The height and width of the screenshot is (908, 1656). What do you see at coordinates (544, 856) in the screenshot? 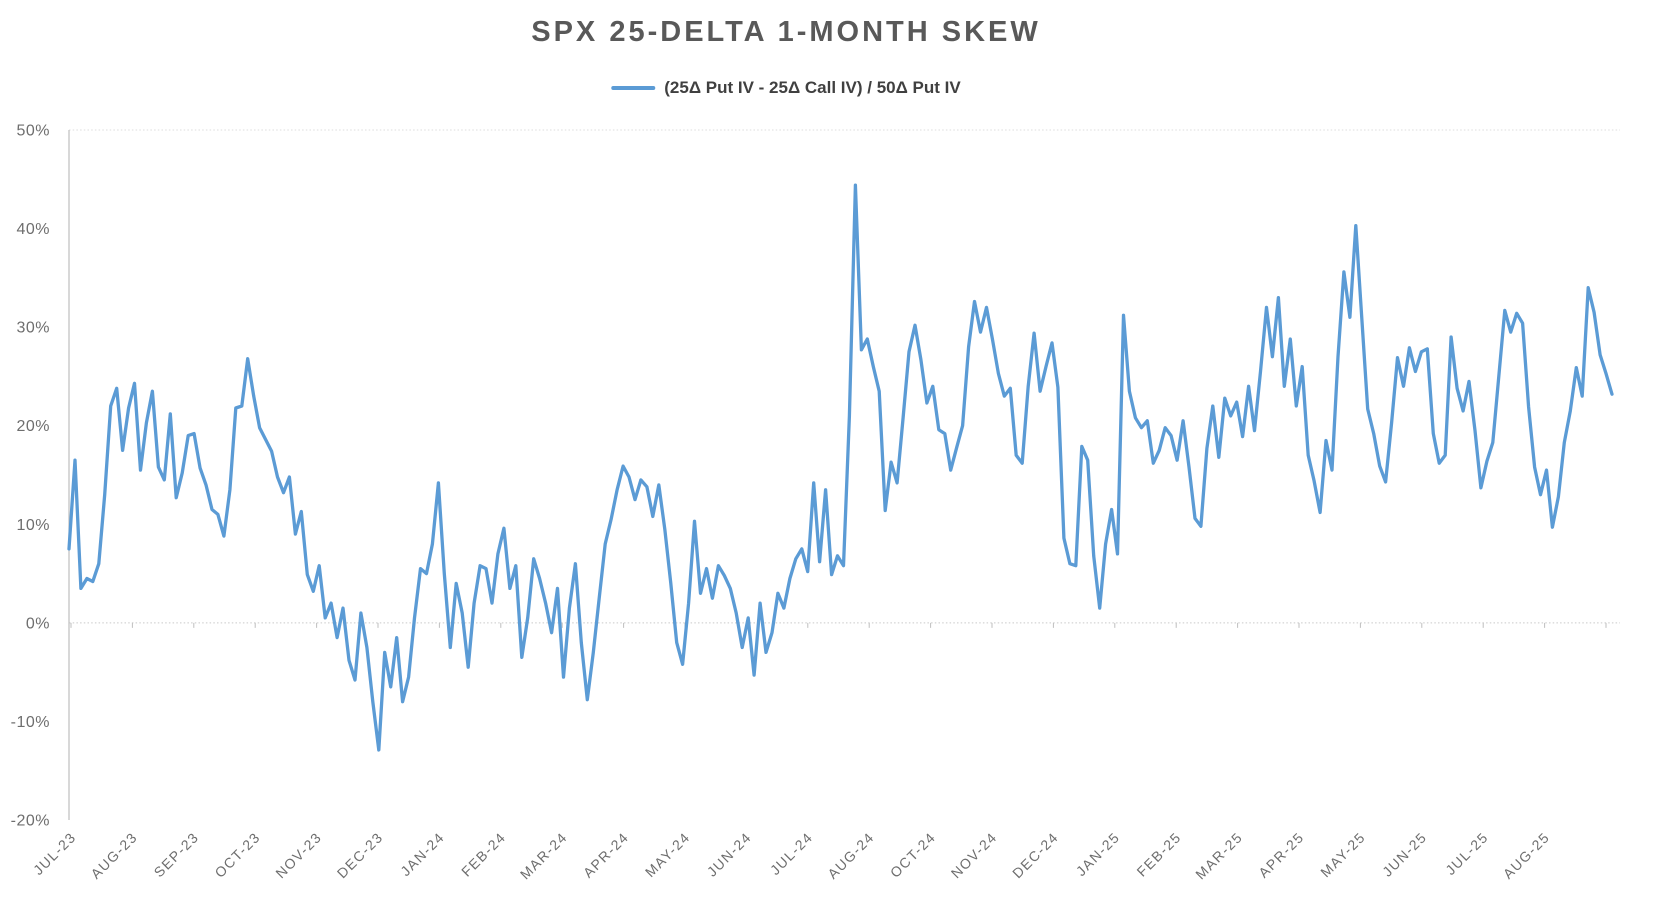
I see `x-axis-label: MAR-24` at bounding box center [544, 856].